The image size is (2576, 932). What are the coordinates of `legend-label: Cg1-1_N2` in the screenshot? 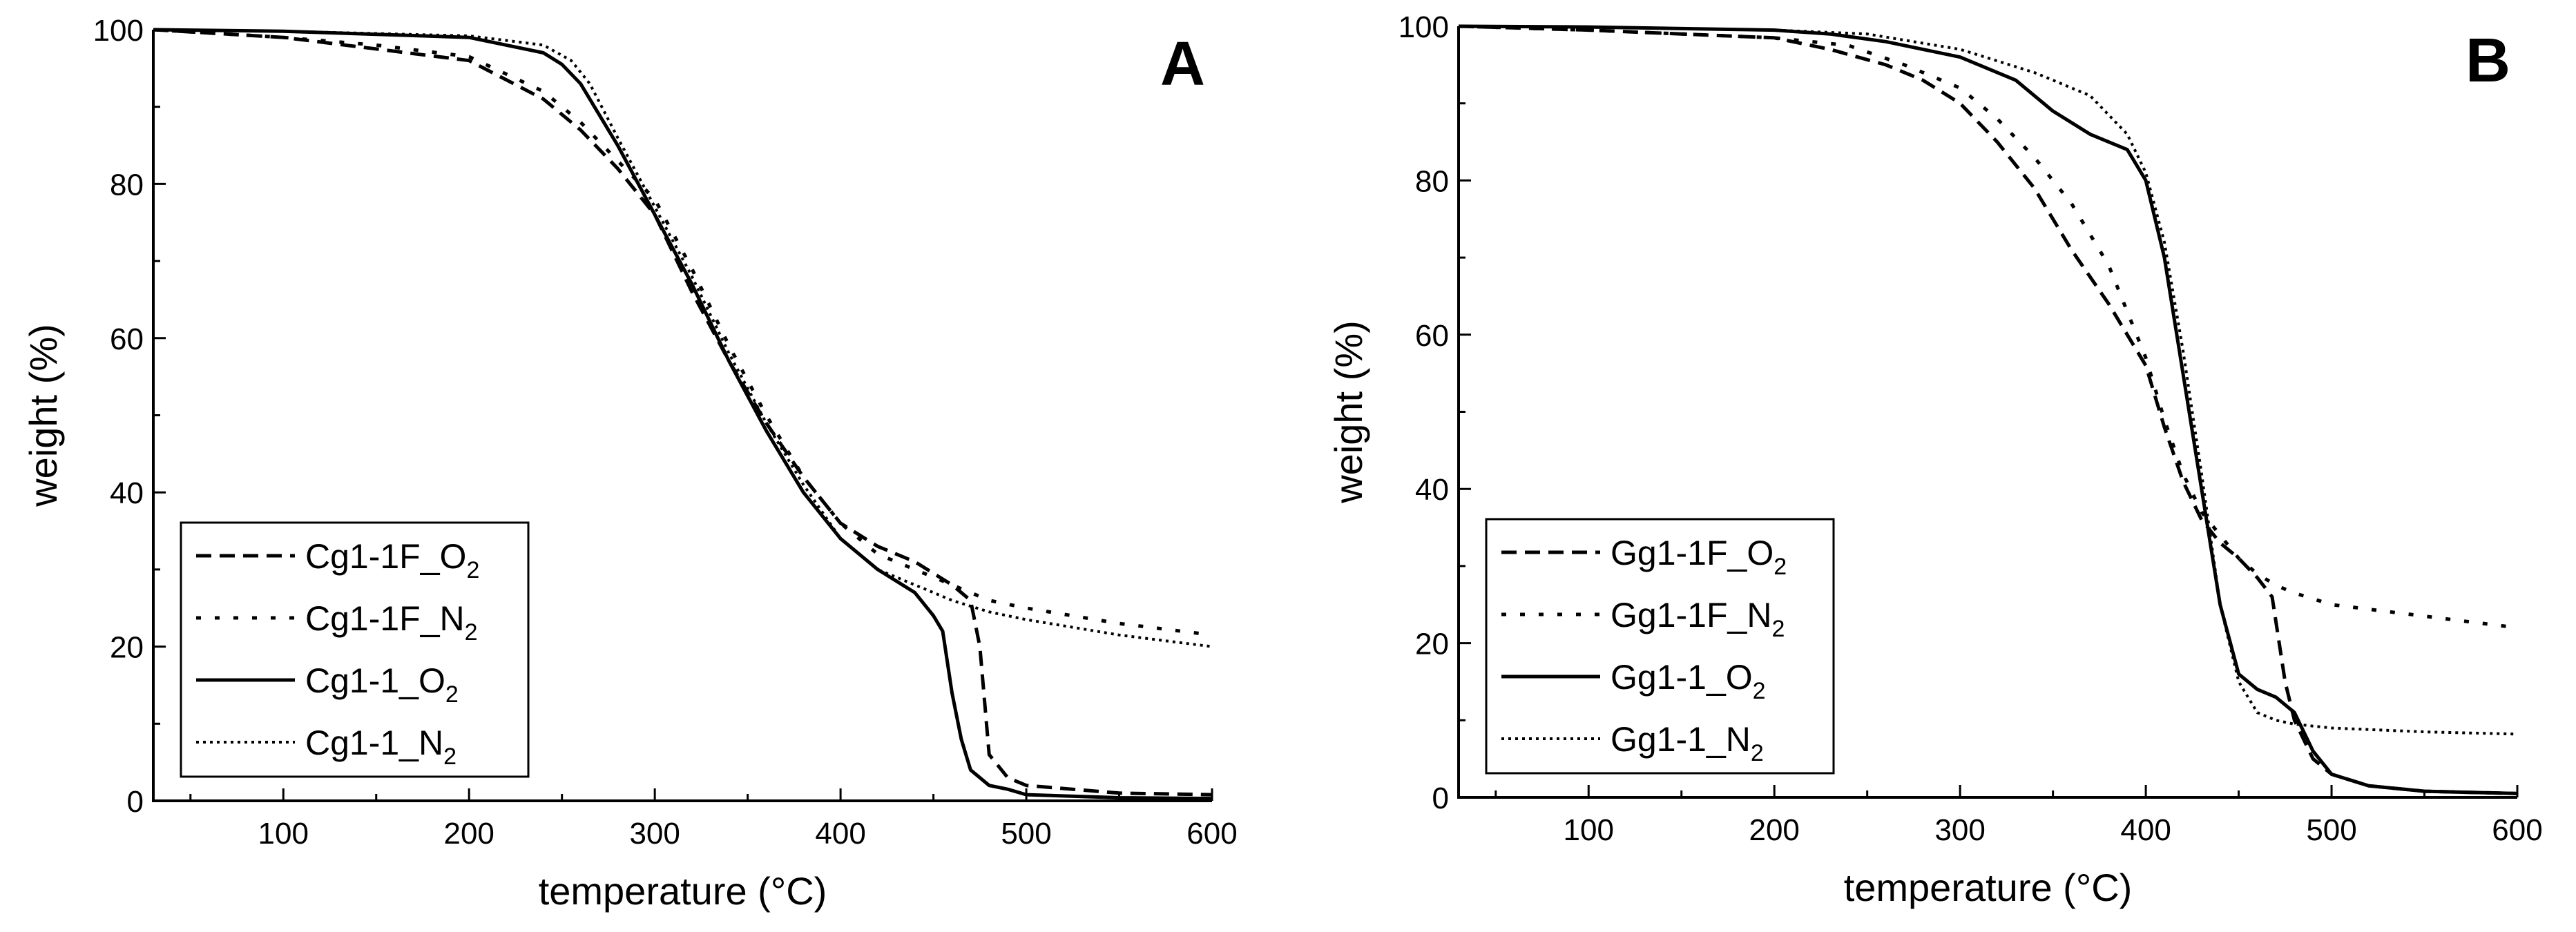 It's located at (380, 747).